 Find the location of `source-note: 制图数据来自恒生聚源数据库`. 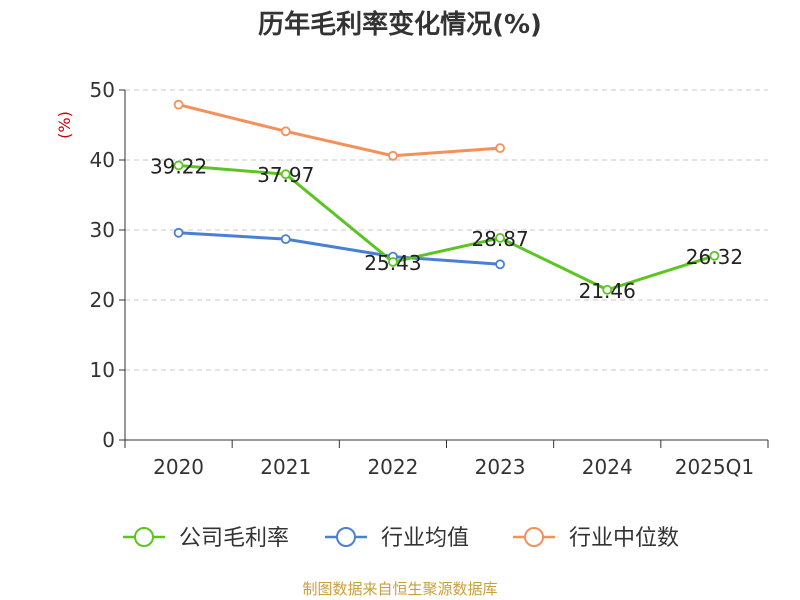

source-note: 制图数据来自恒生聚源数据库 is located at coordinates (400, 589).